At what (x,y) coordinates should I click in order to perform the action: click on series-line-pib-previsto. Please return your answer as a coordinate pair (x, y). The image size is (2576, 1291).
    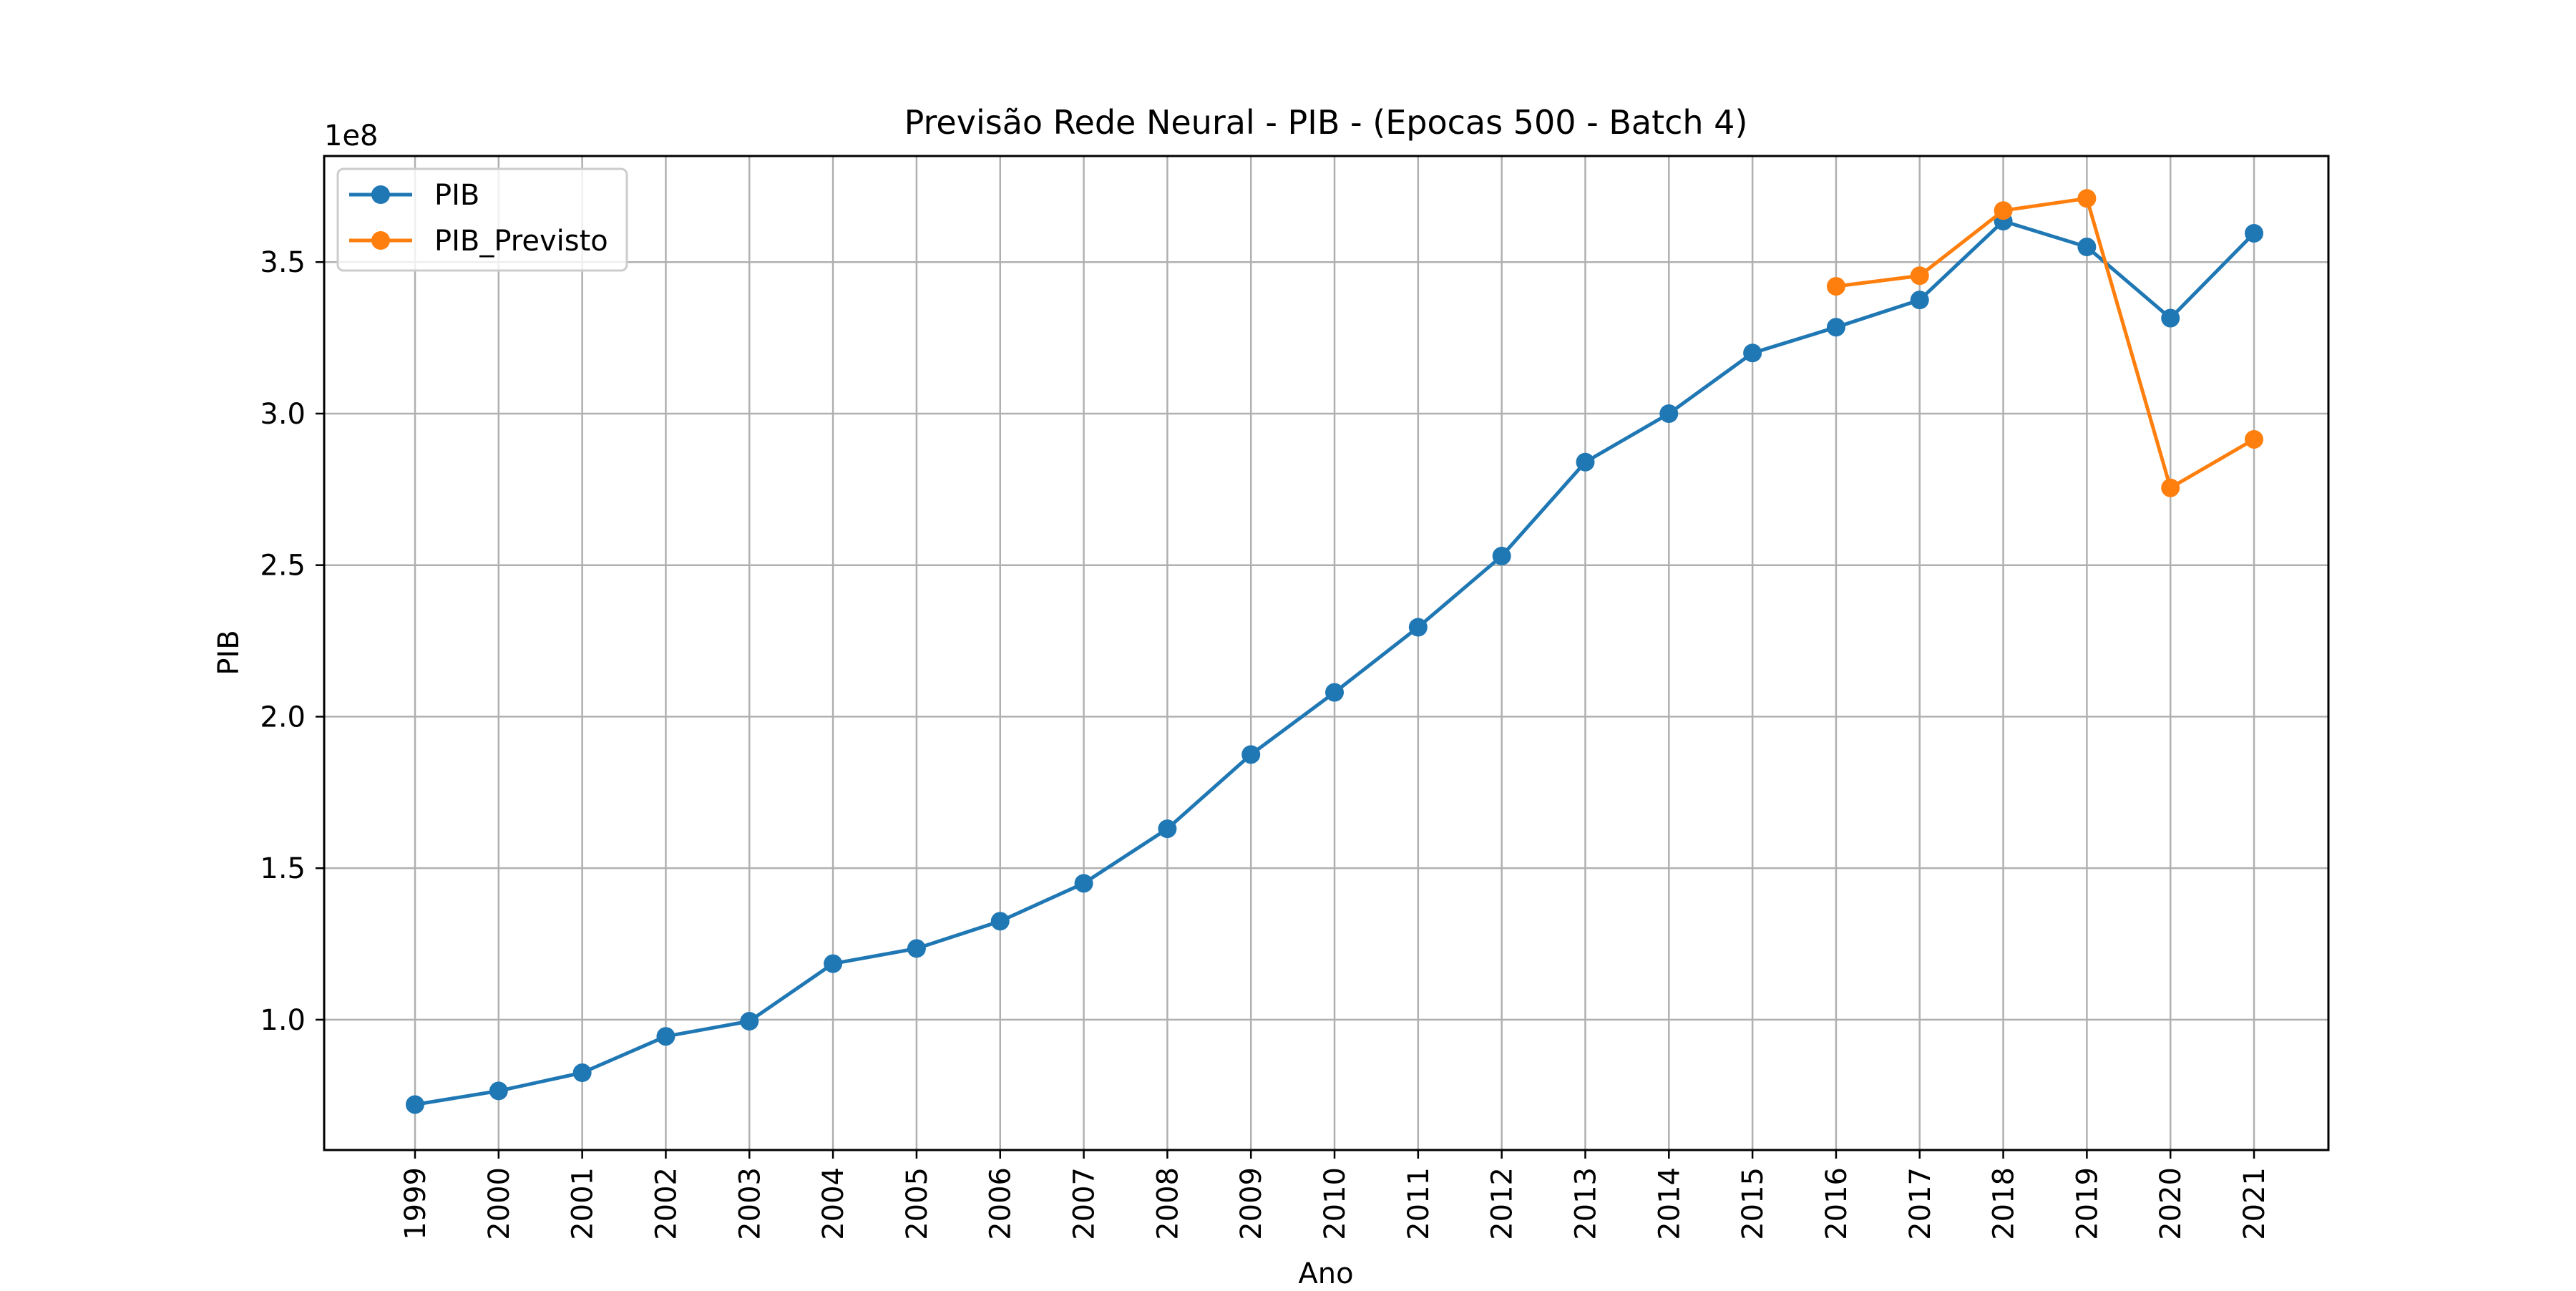
    Looking at the image, I should click on (2045, 343).